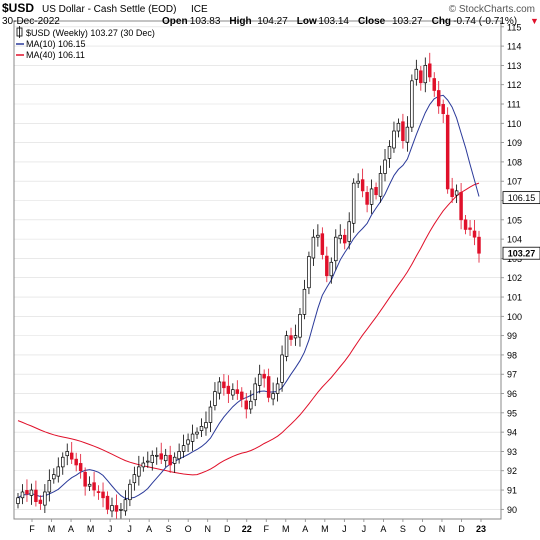 This screenshot has height=540, width=540. Describe the element at coordinates (512, 433) in the screenshot. I see `y-tick-label-4: 94` at that location.